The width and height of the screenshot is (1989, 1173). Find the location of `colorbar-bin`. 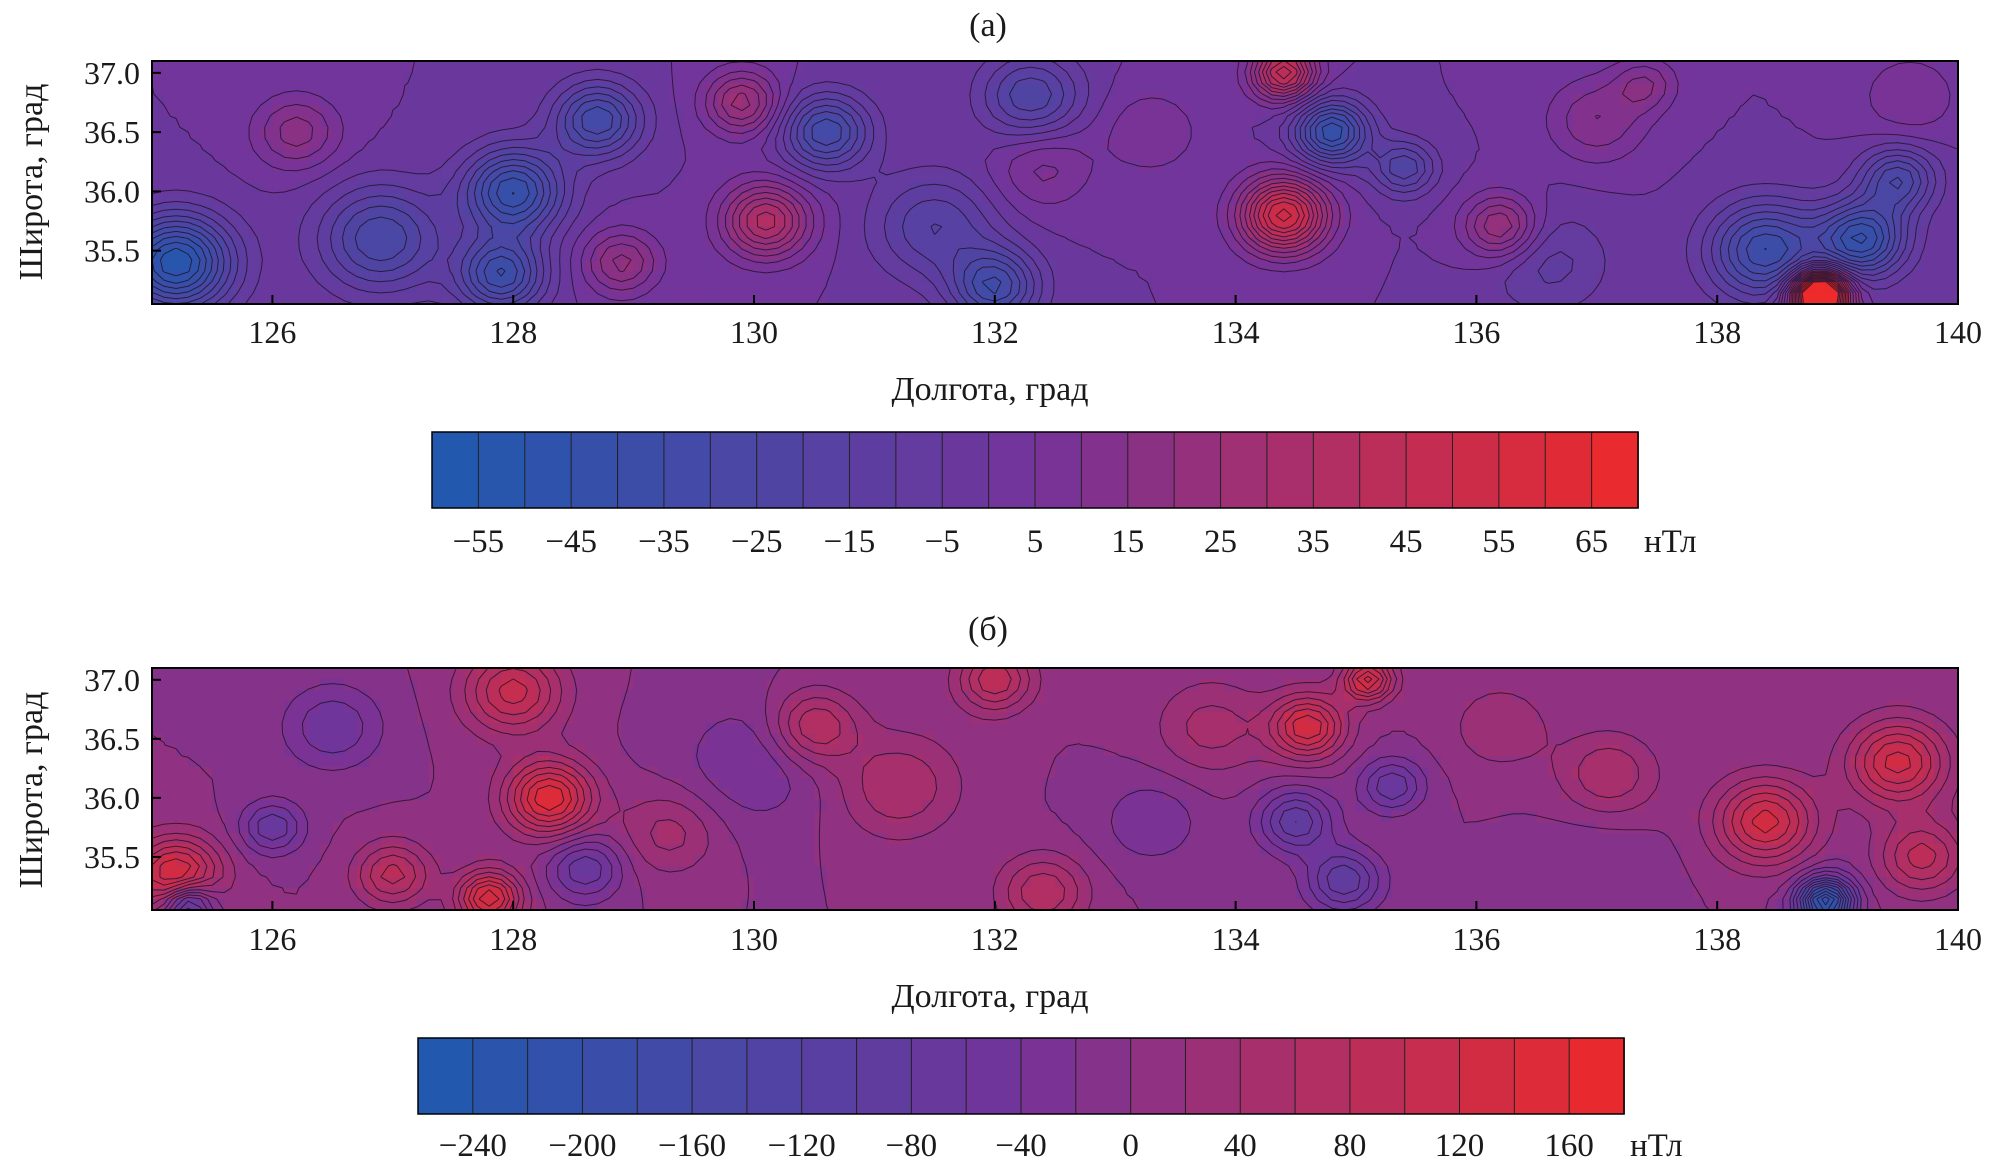

colorbar-bin is located at coordinates (1336, 470).